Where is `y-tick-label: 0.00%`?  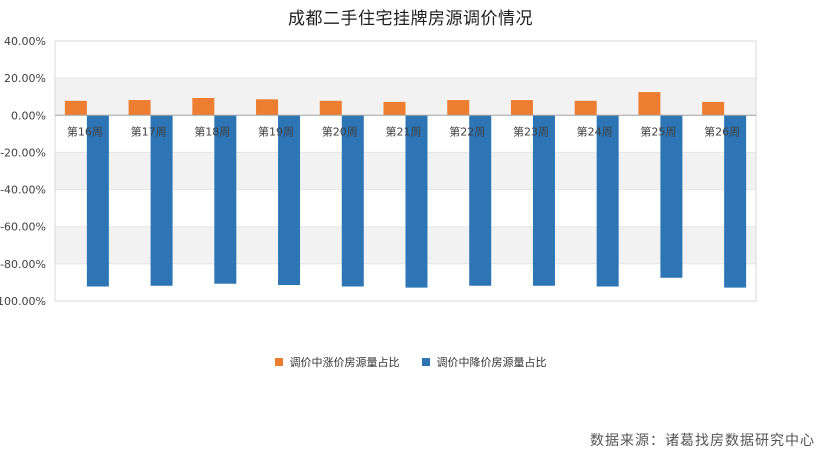 y-tick-label: 0.00% is located at coordinates (28, 115).